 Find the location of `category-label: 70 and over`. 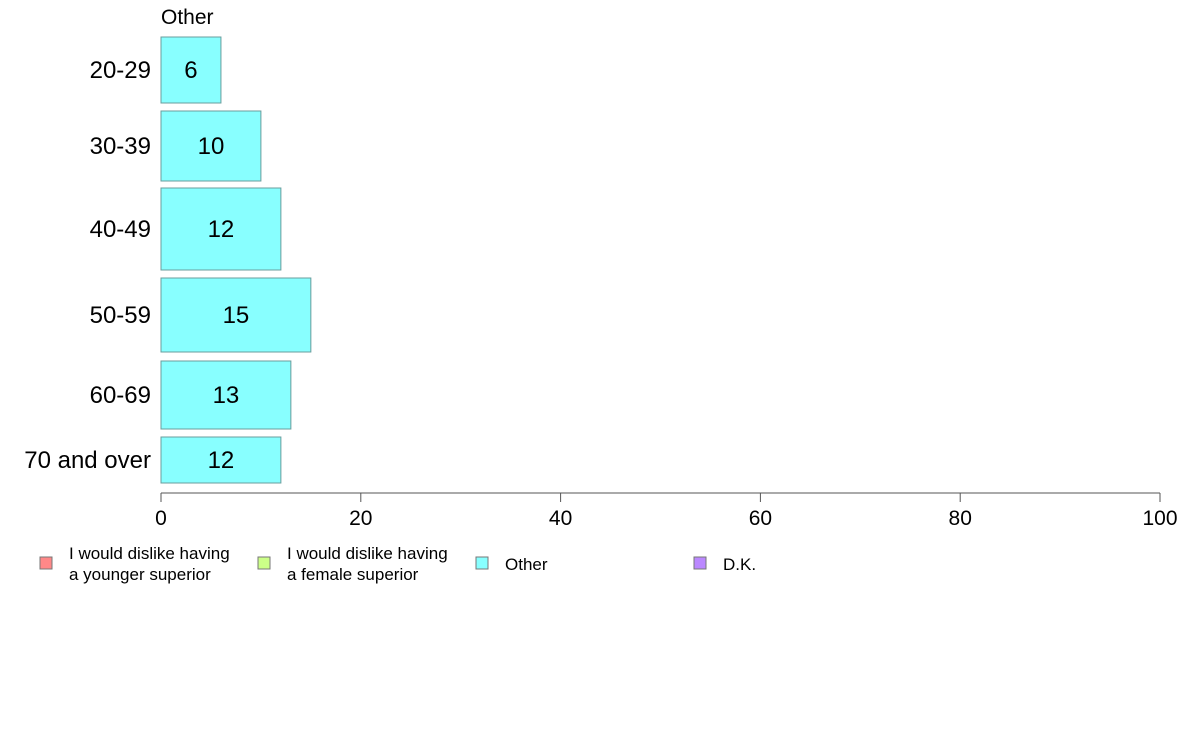

category-label: 70 and over is located at coordinates (87, 460).